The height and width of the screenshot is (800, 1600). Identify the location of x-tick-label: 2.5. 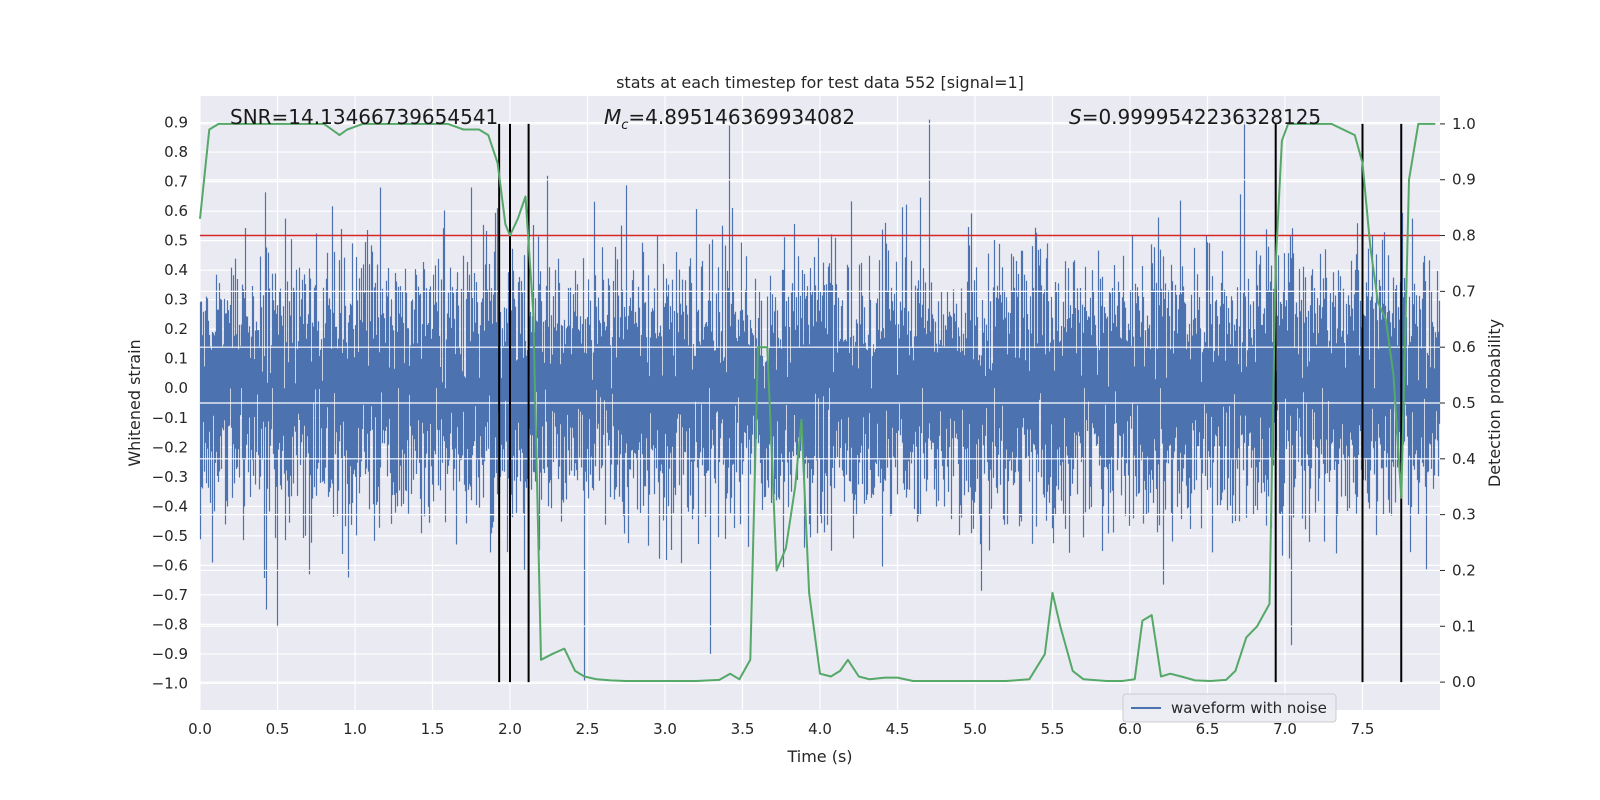
(588, 729).